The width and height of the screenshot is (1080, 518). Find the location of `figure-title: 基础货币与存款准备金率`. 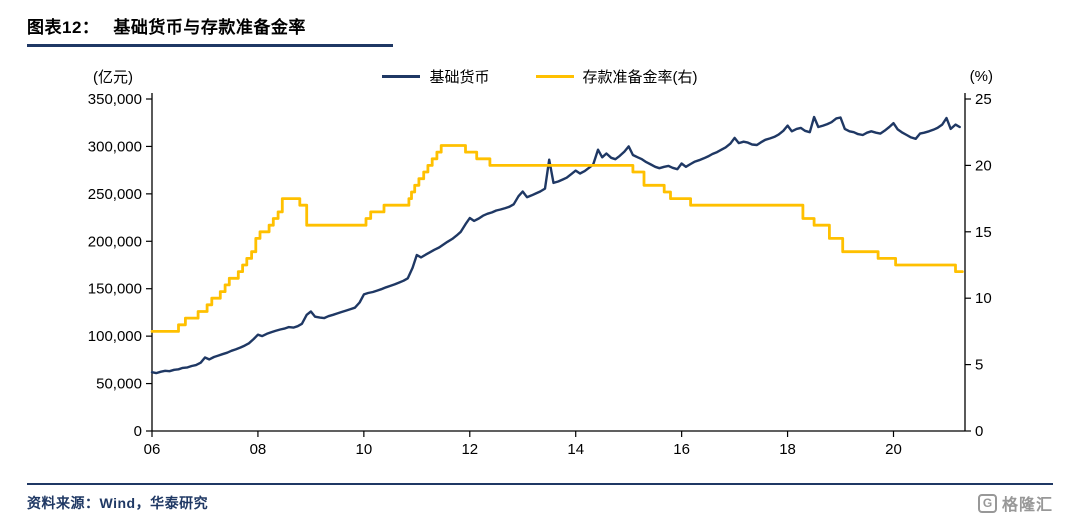

figure-title: 基础货币与存款准备金率 is located at coordinates (209, 27).